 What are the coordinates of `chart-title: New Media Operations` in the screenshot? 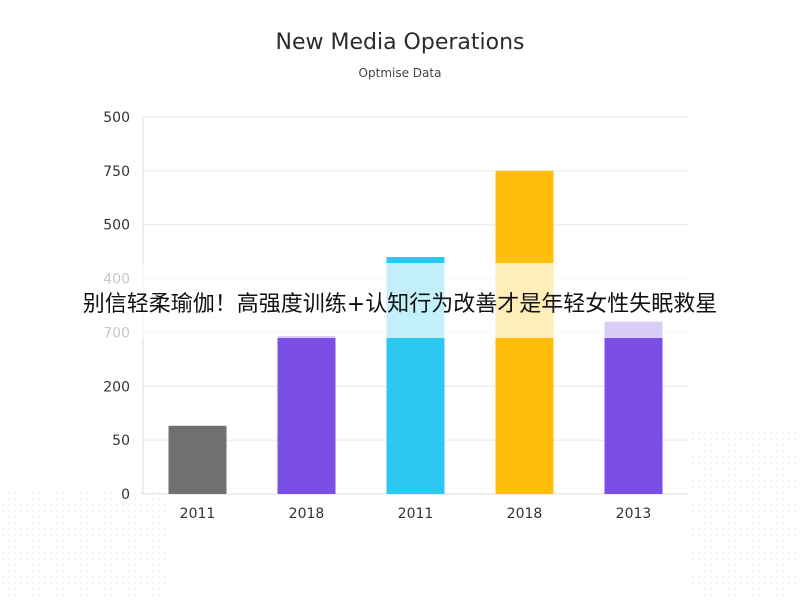 It's located at (400, 42).